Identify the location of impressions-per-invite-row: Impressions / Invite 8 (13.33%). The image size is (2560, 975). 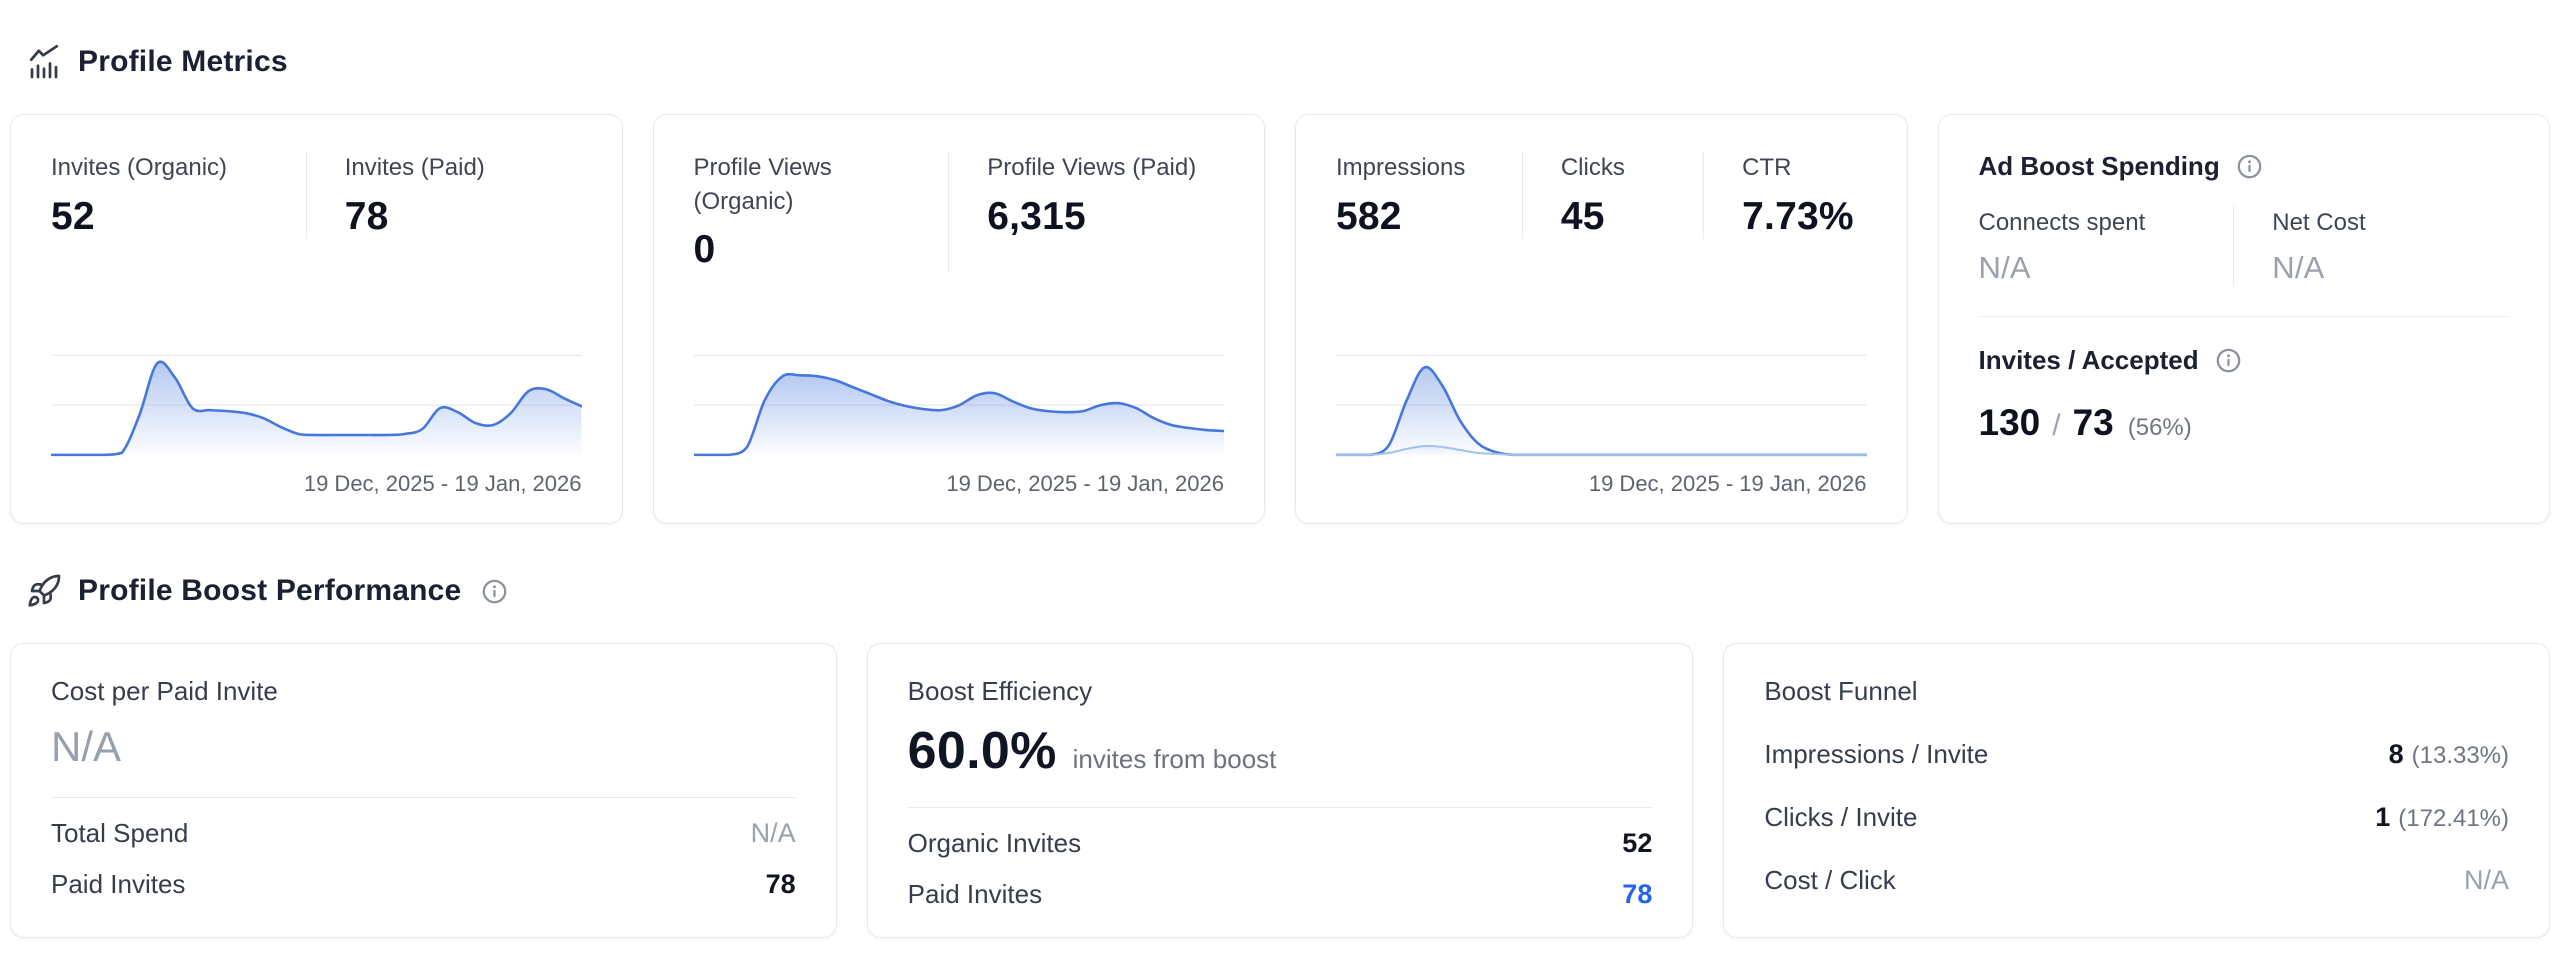
(2136, 754).